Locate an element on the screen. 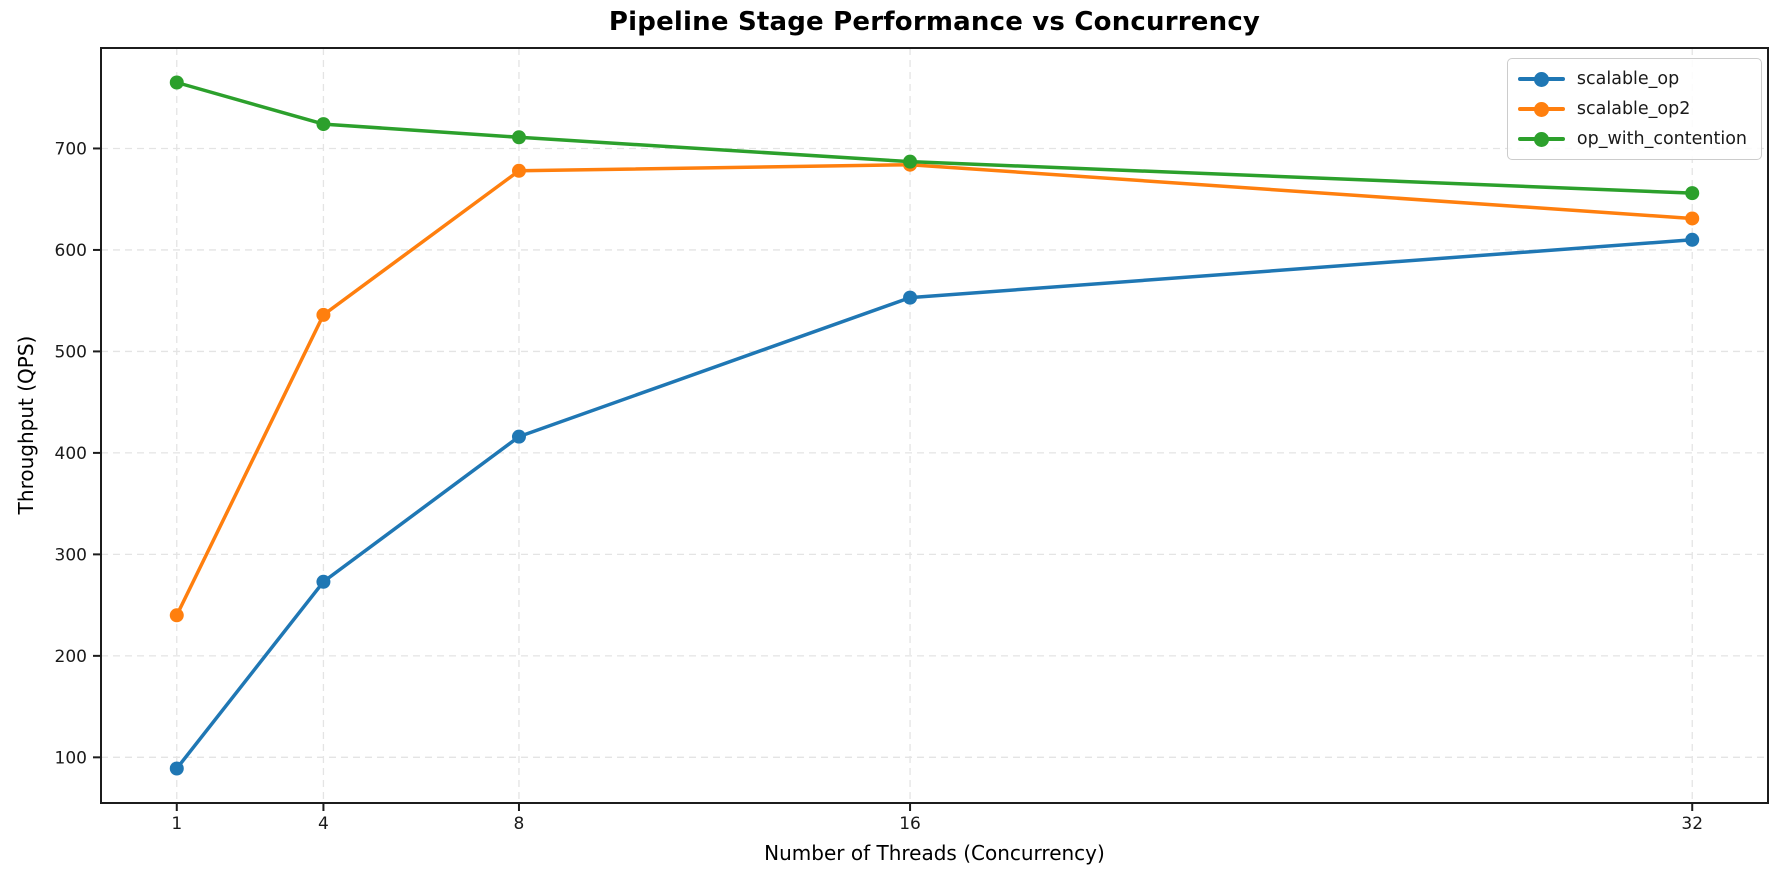  legend-item-label: scalable_op2 is located at coordinates (1633, 109).